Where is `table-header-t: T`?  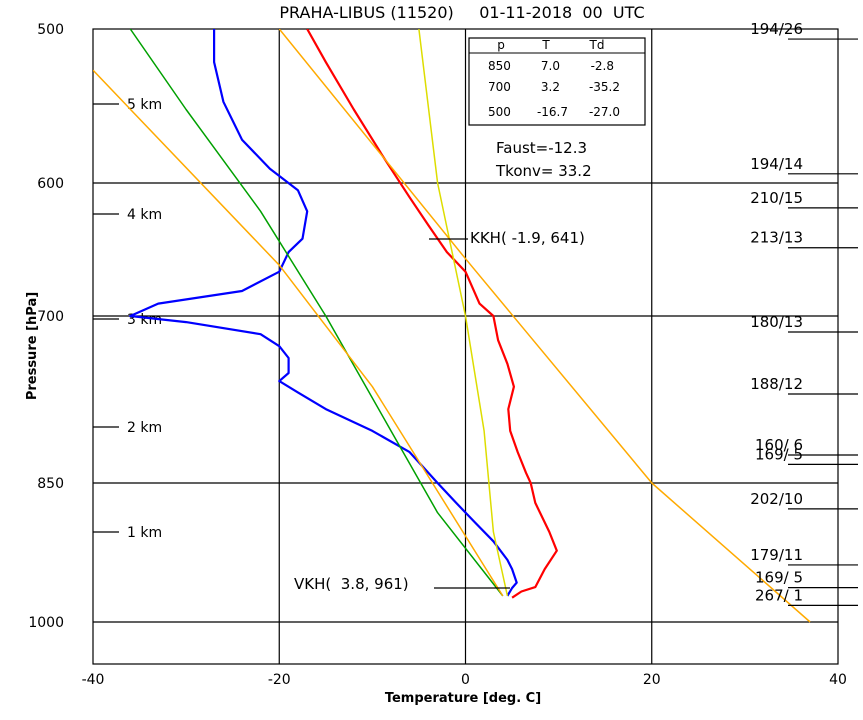 table-header-t: T is located at coordinates (545, 45).